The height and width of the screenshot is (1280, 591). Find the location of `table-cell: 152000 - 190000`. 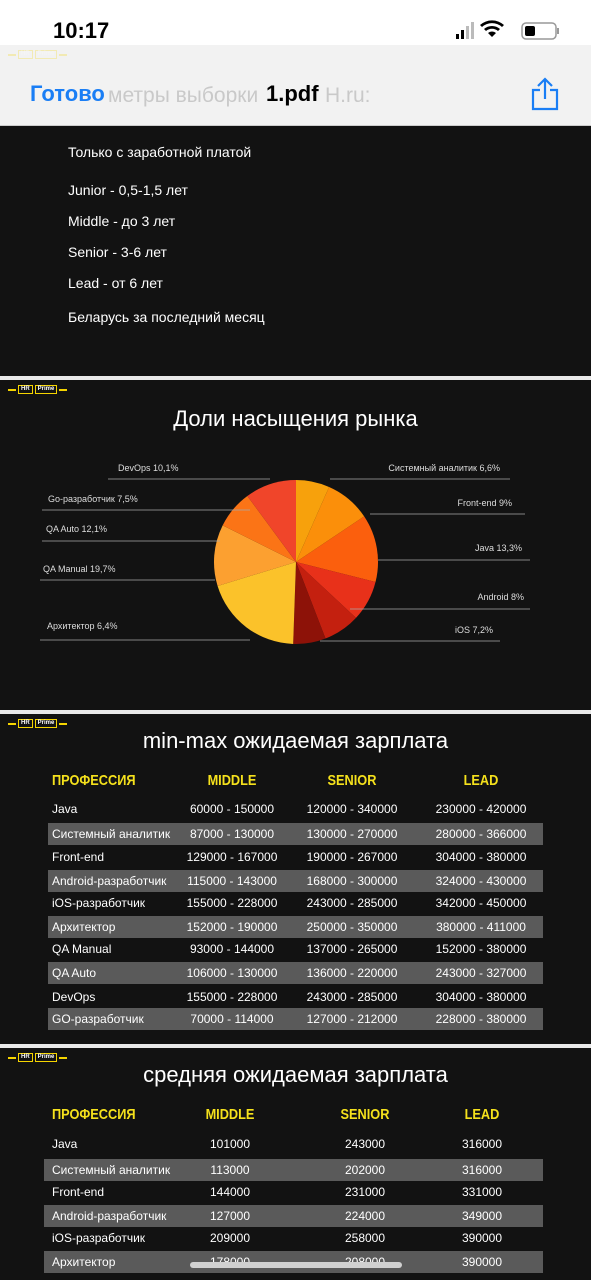

table-cell: 152000 - 190000 is located at coordinates (232, 927).